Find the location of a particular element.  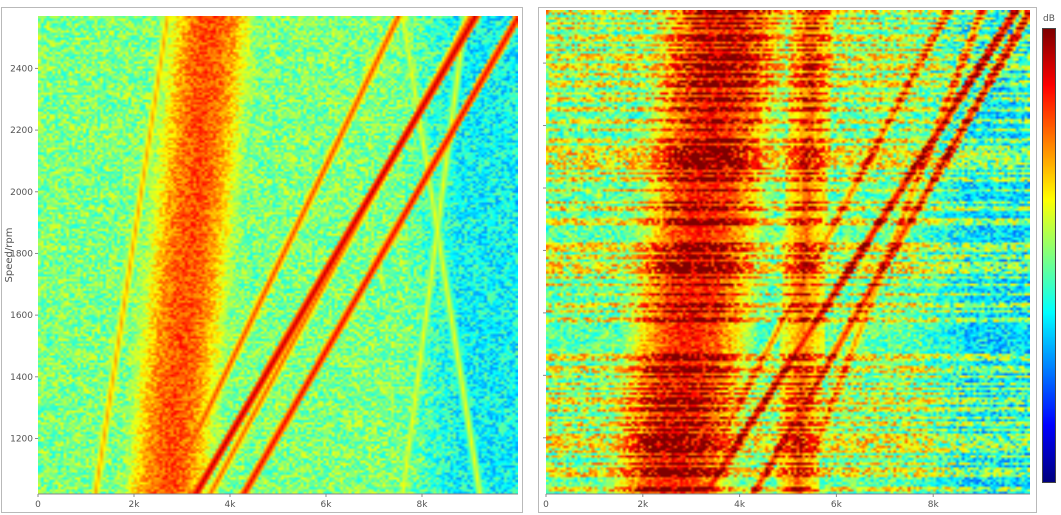

colorbar-gradient is located at coordinates (1049, 255).